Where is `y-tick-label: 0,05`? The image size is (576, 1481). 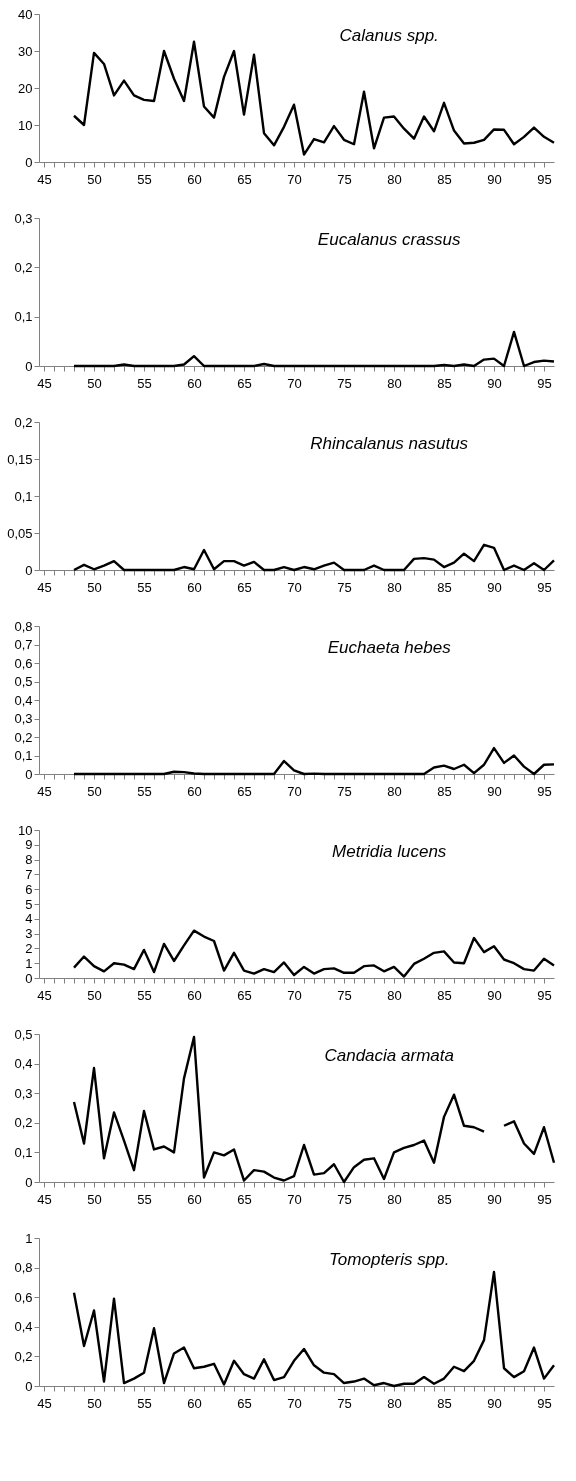
y-tick-label: 0,05 is located at coordinates (20, 533).